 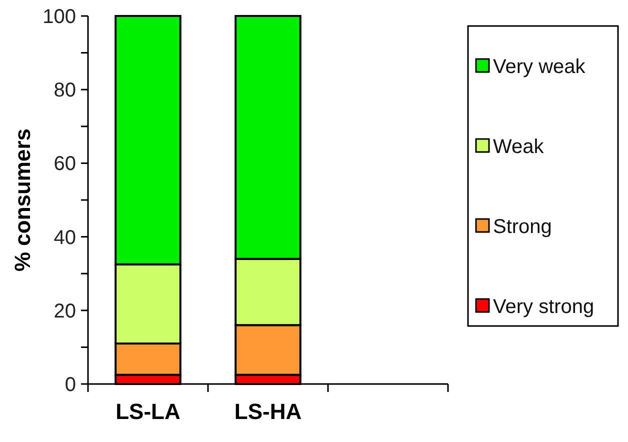 What do you see at coordinates (268, 411) in the screenshot?
I see `x-tick-label: LS-HA` at bounding box center [268, 411].